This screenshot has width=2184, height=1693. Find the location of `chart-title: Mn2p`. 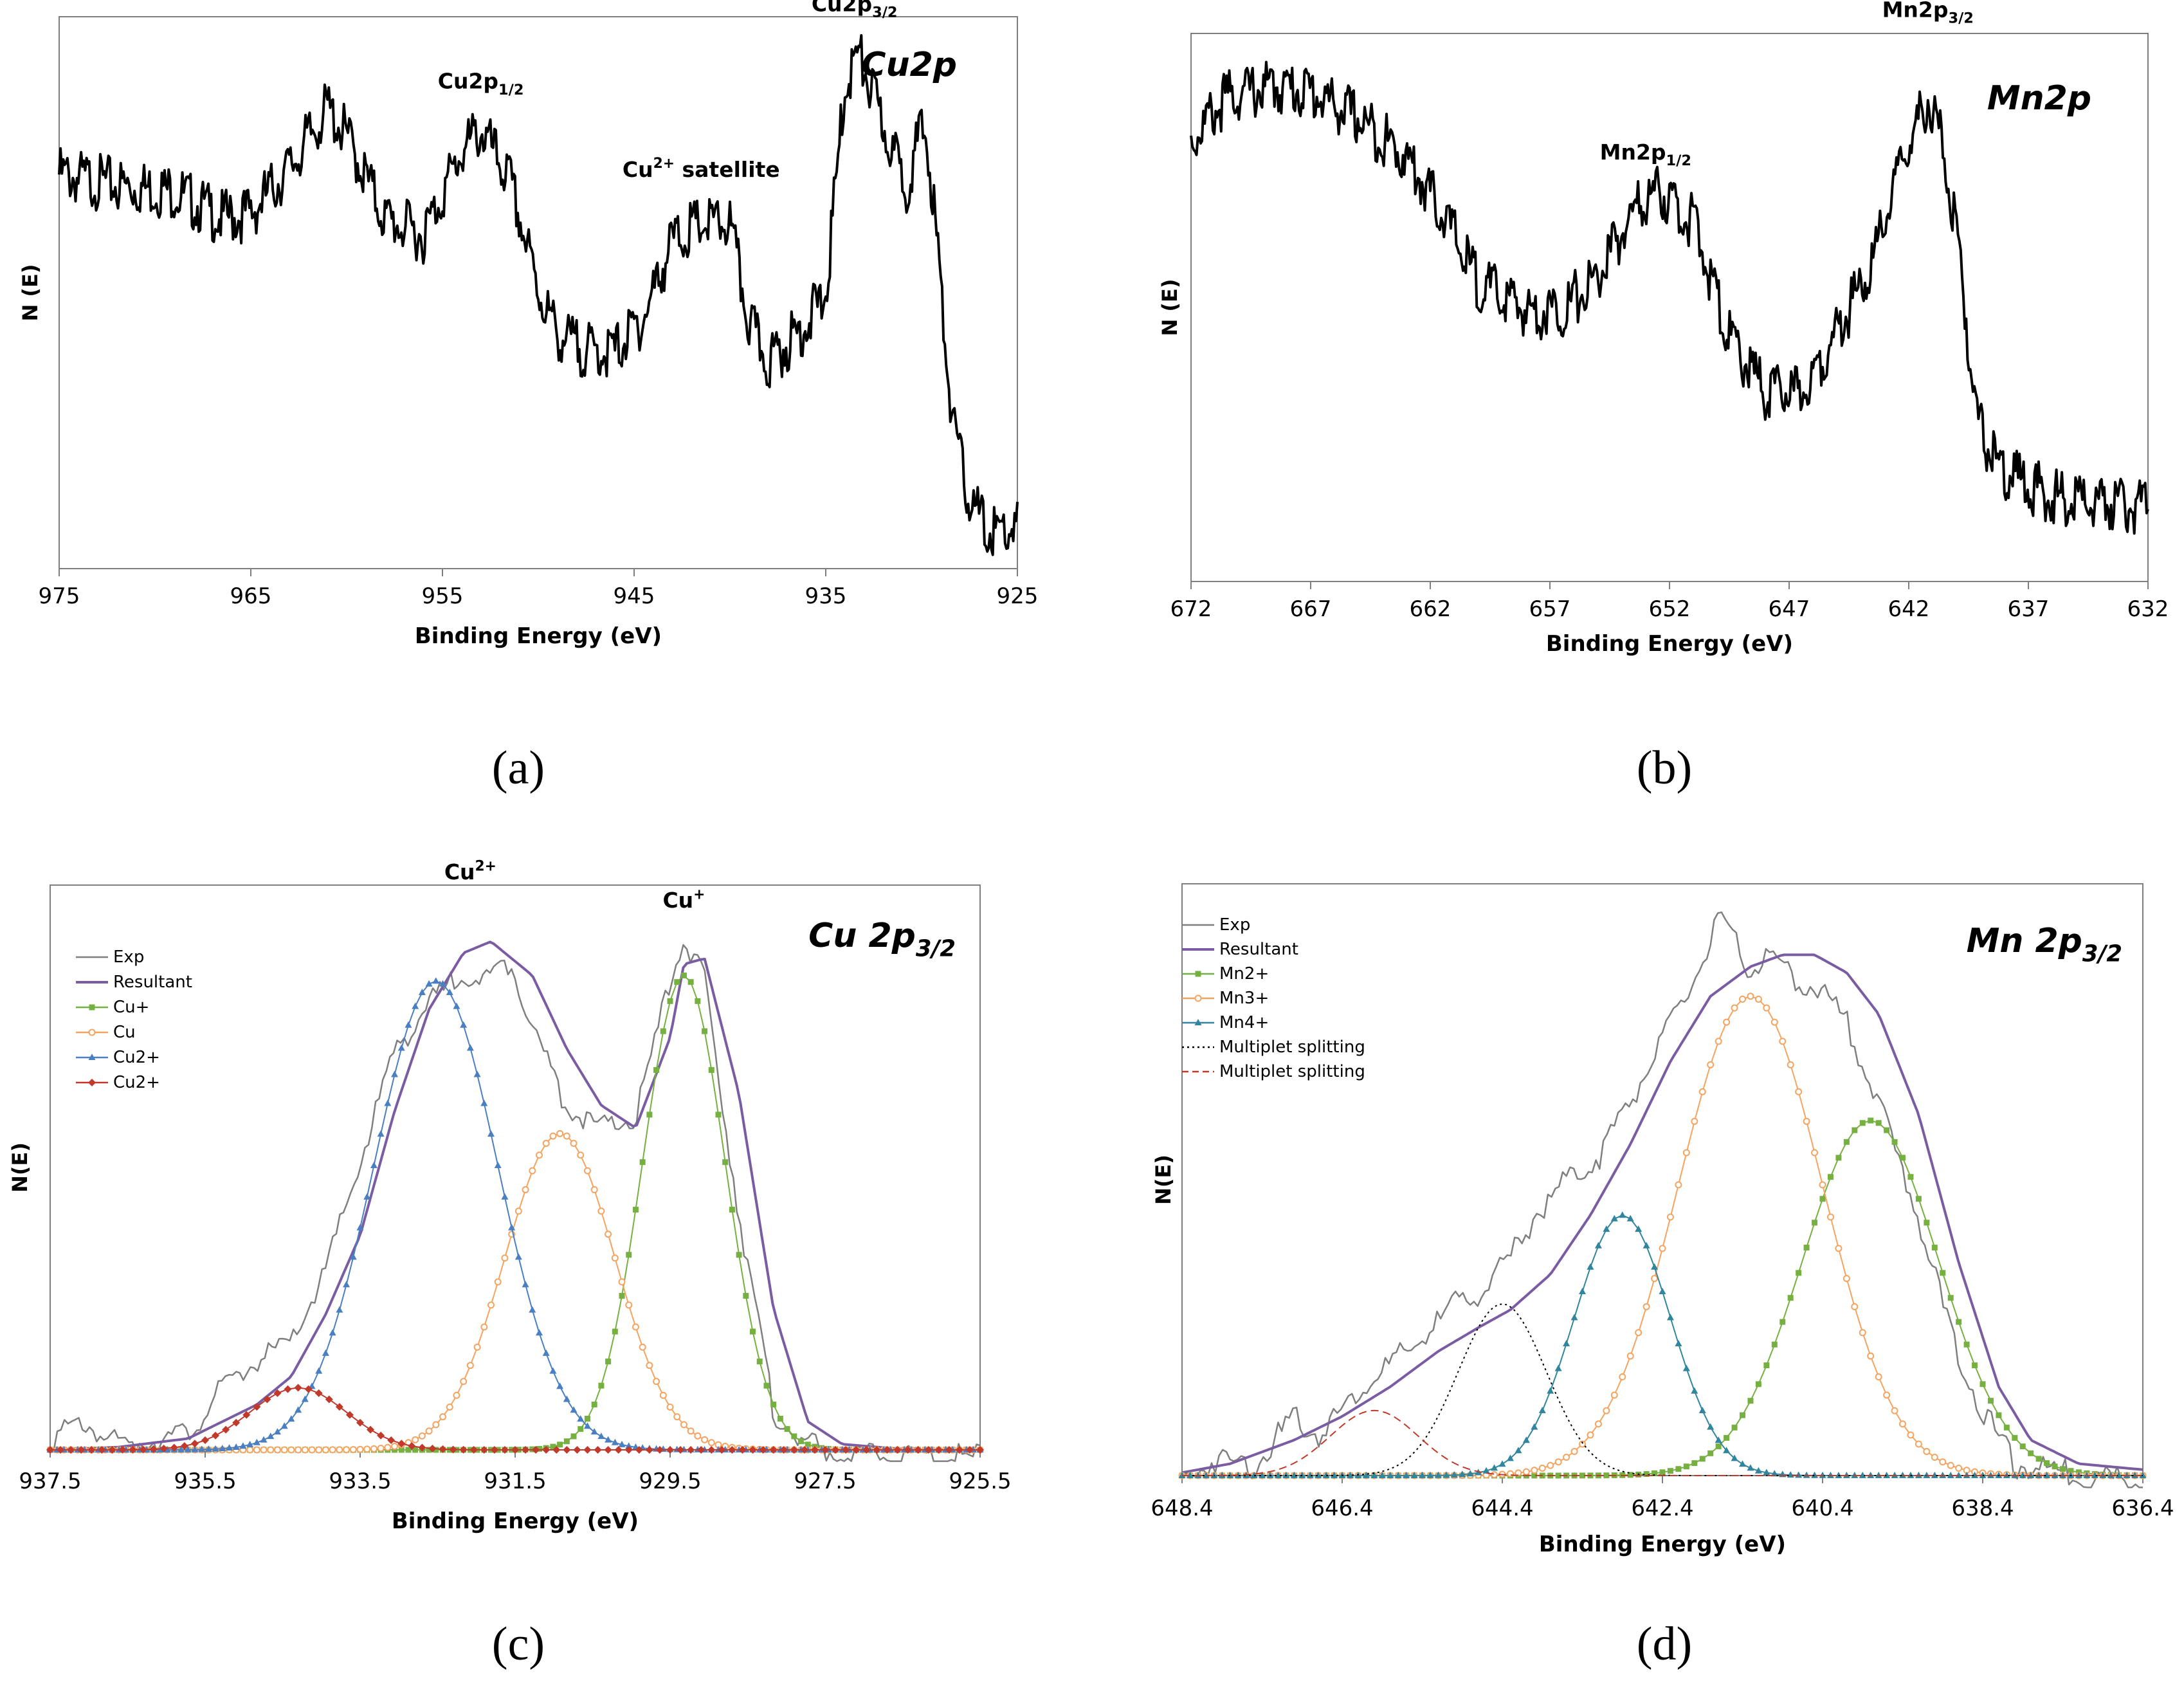

chart-title: Mn2p is located at coordinates (2039, 98).